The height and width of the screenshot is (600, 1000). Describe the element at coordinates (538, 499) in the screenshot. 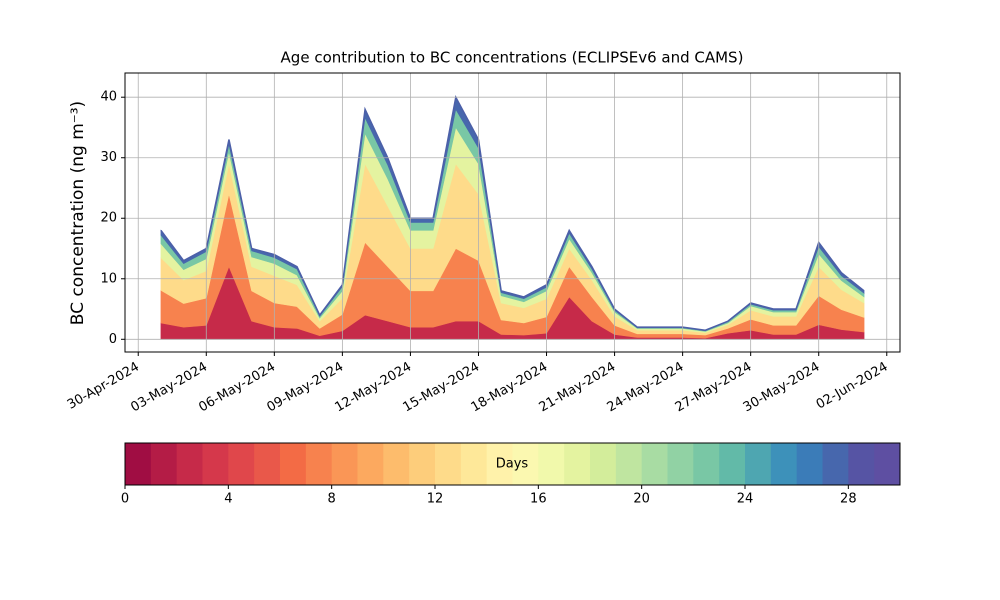

I see `colorbar-tick-label: 16` at that location.